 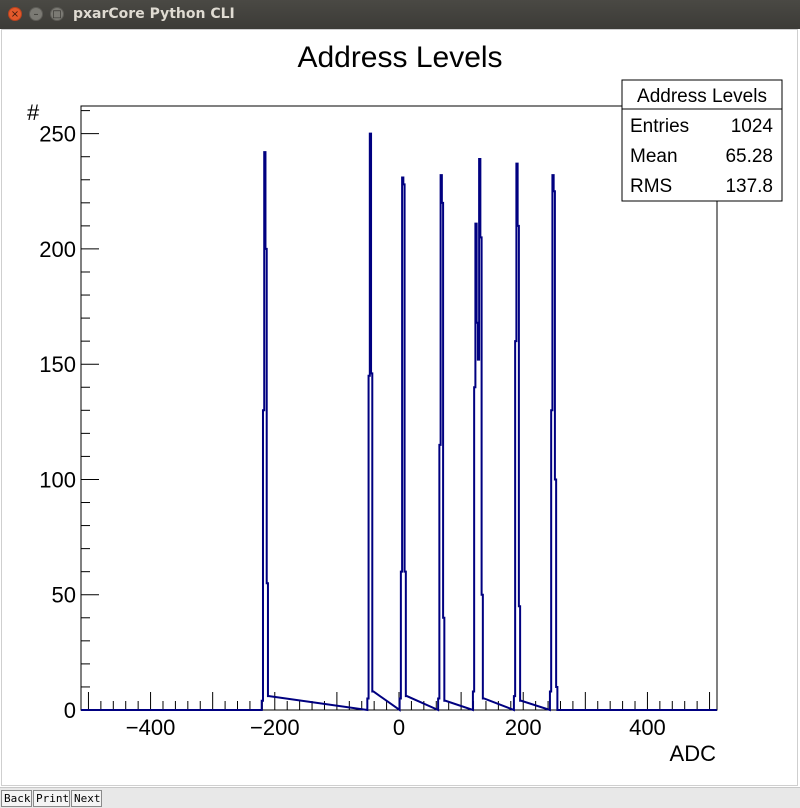 I want to click on y-tick-label: 150, so click(x=57, y=364).